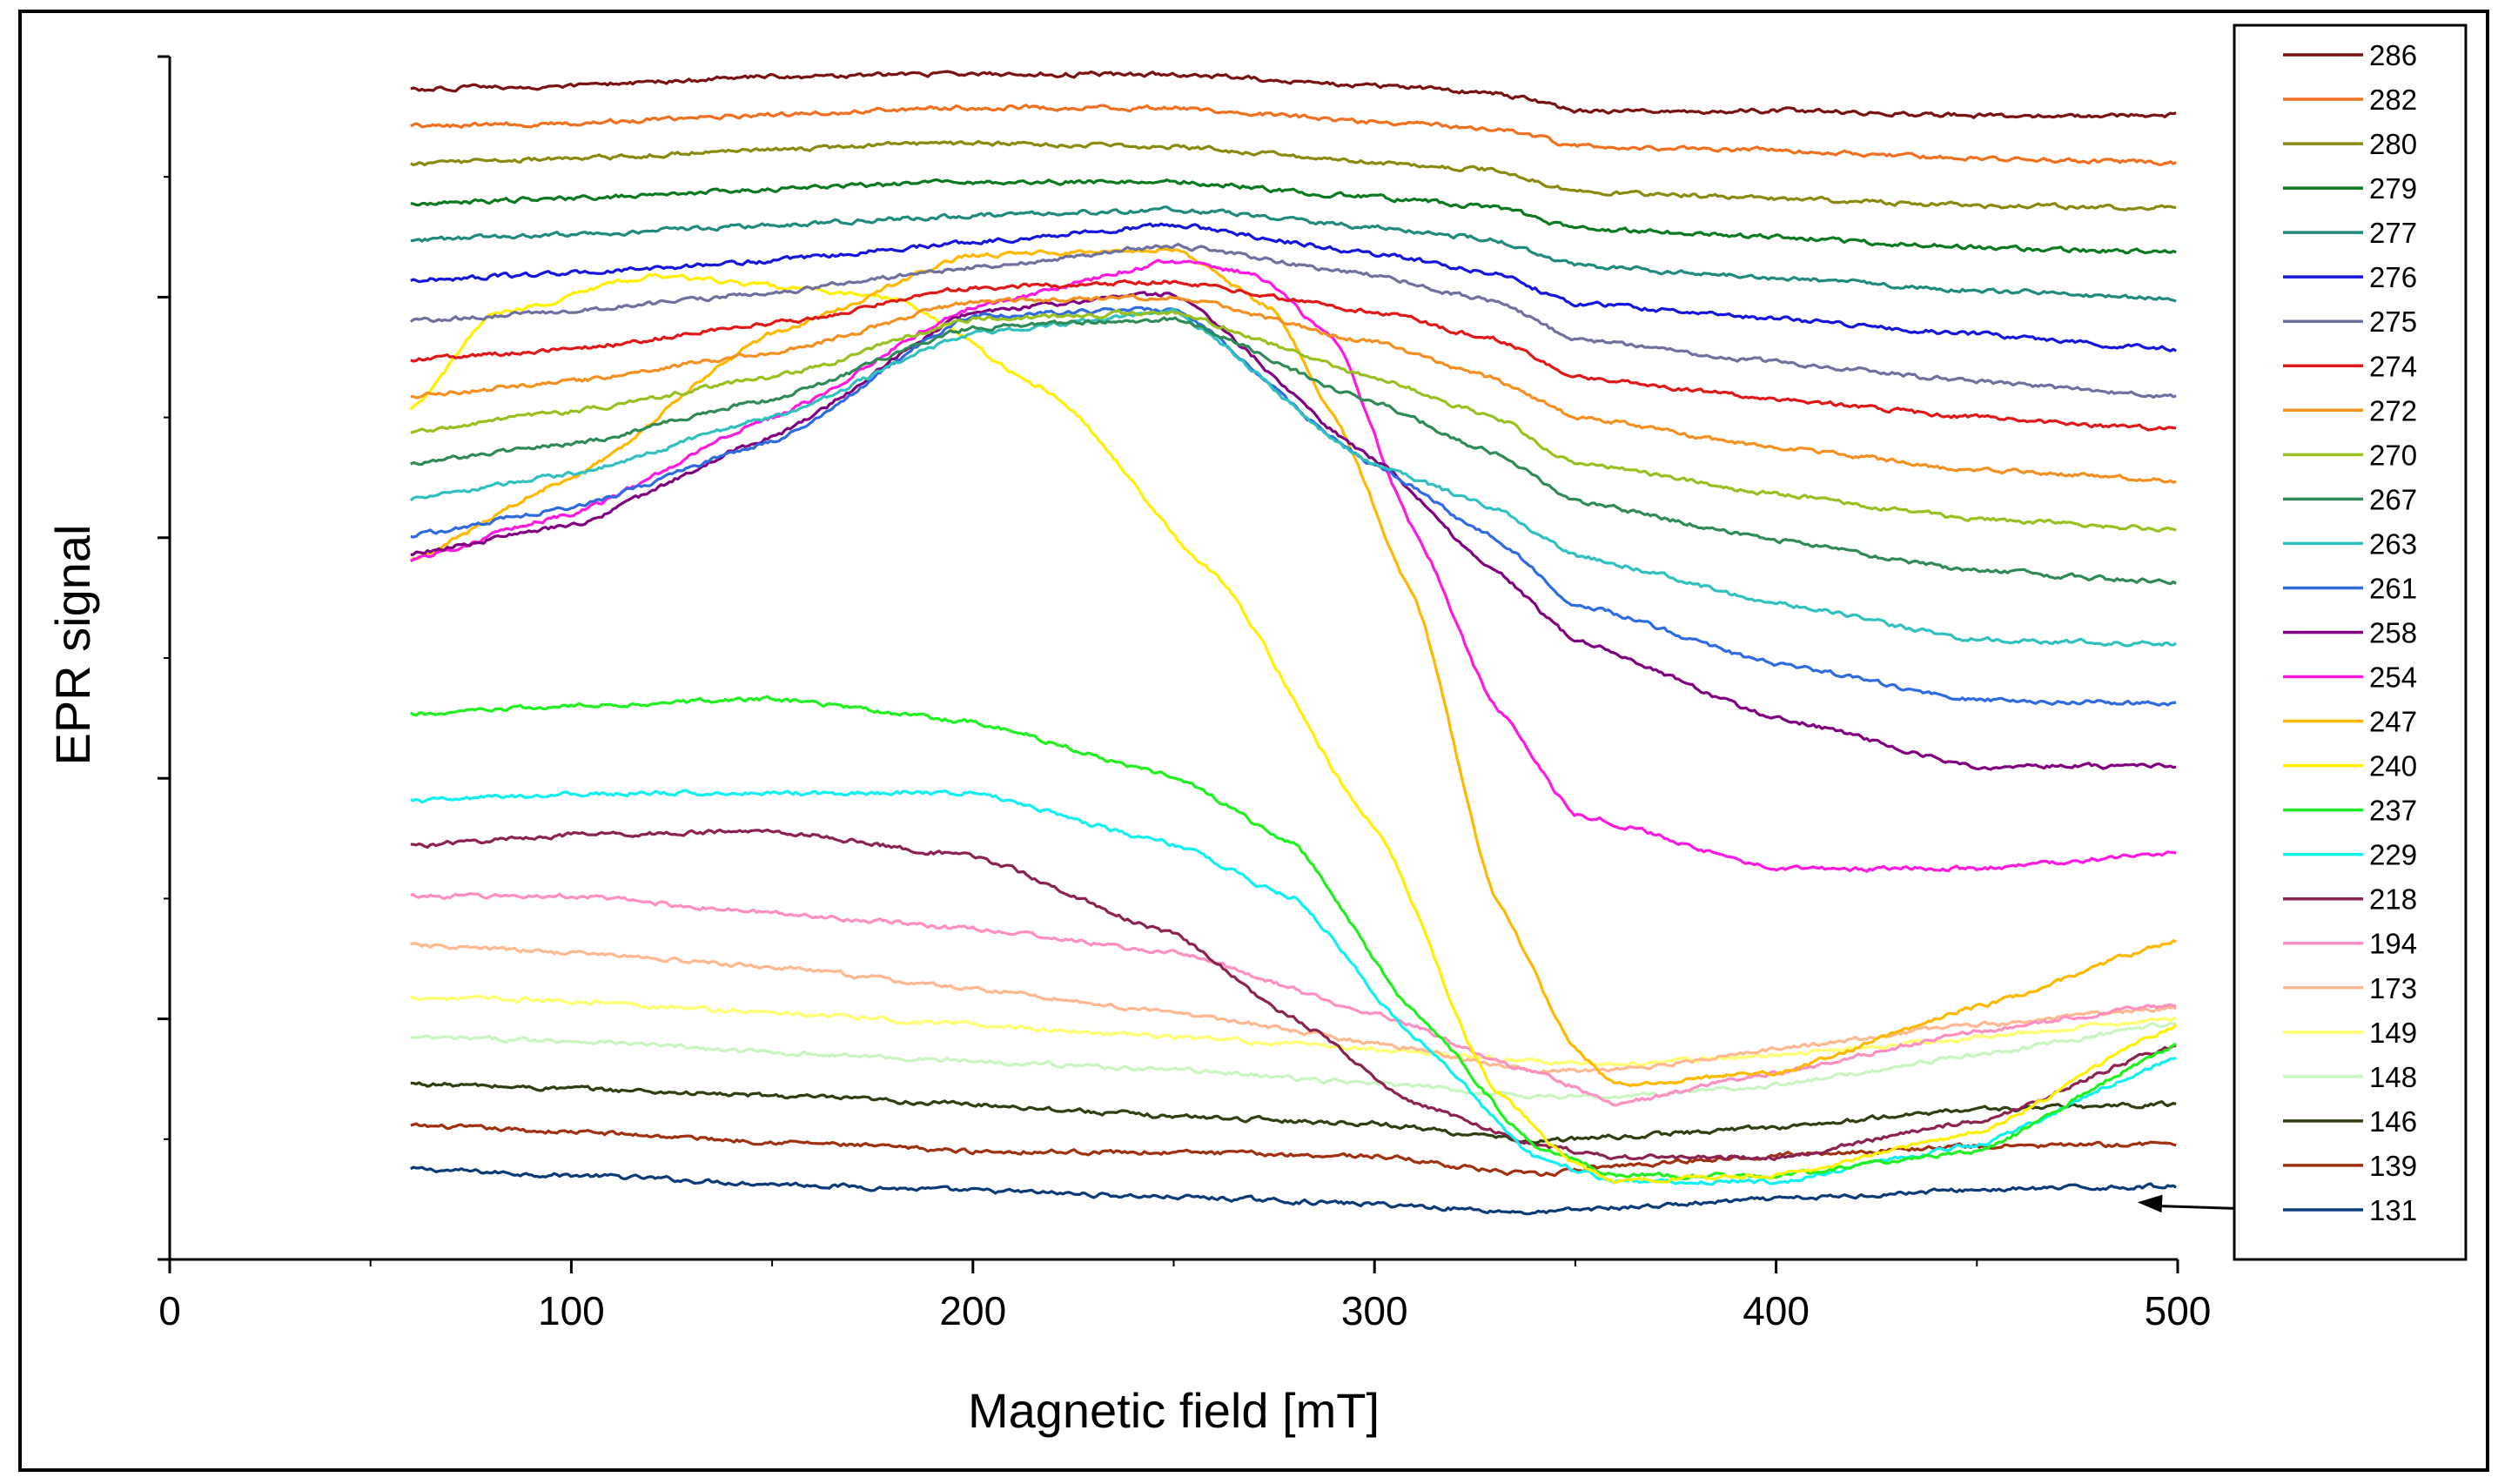  What do you see at coordinates (2393, 855) in the screenshot?
I see `legend-label-229: 229` at bounding box center [2393, 855].